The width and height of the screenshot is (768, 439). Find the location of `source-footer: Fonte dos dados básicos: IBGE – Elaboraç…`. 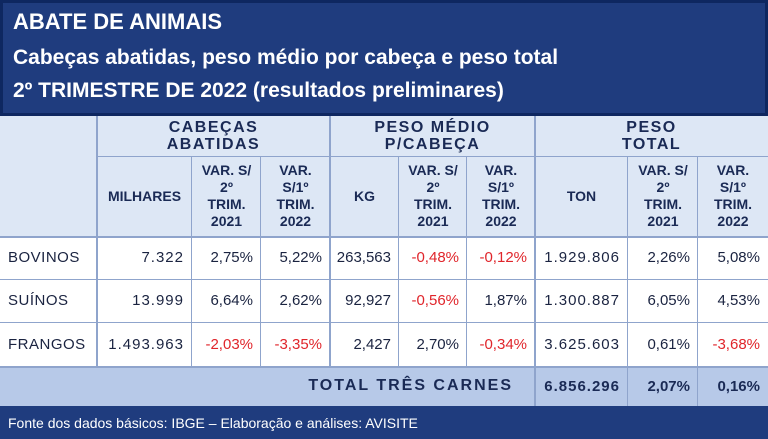

source-footer: Fonte dos dados básicos: IBGE – Elaboraç… is located at coordinates (384, 422).